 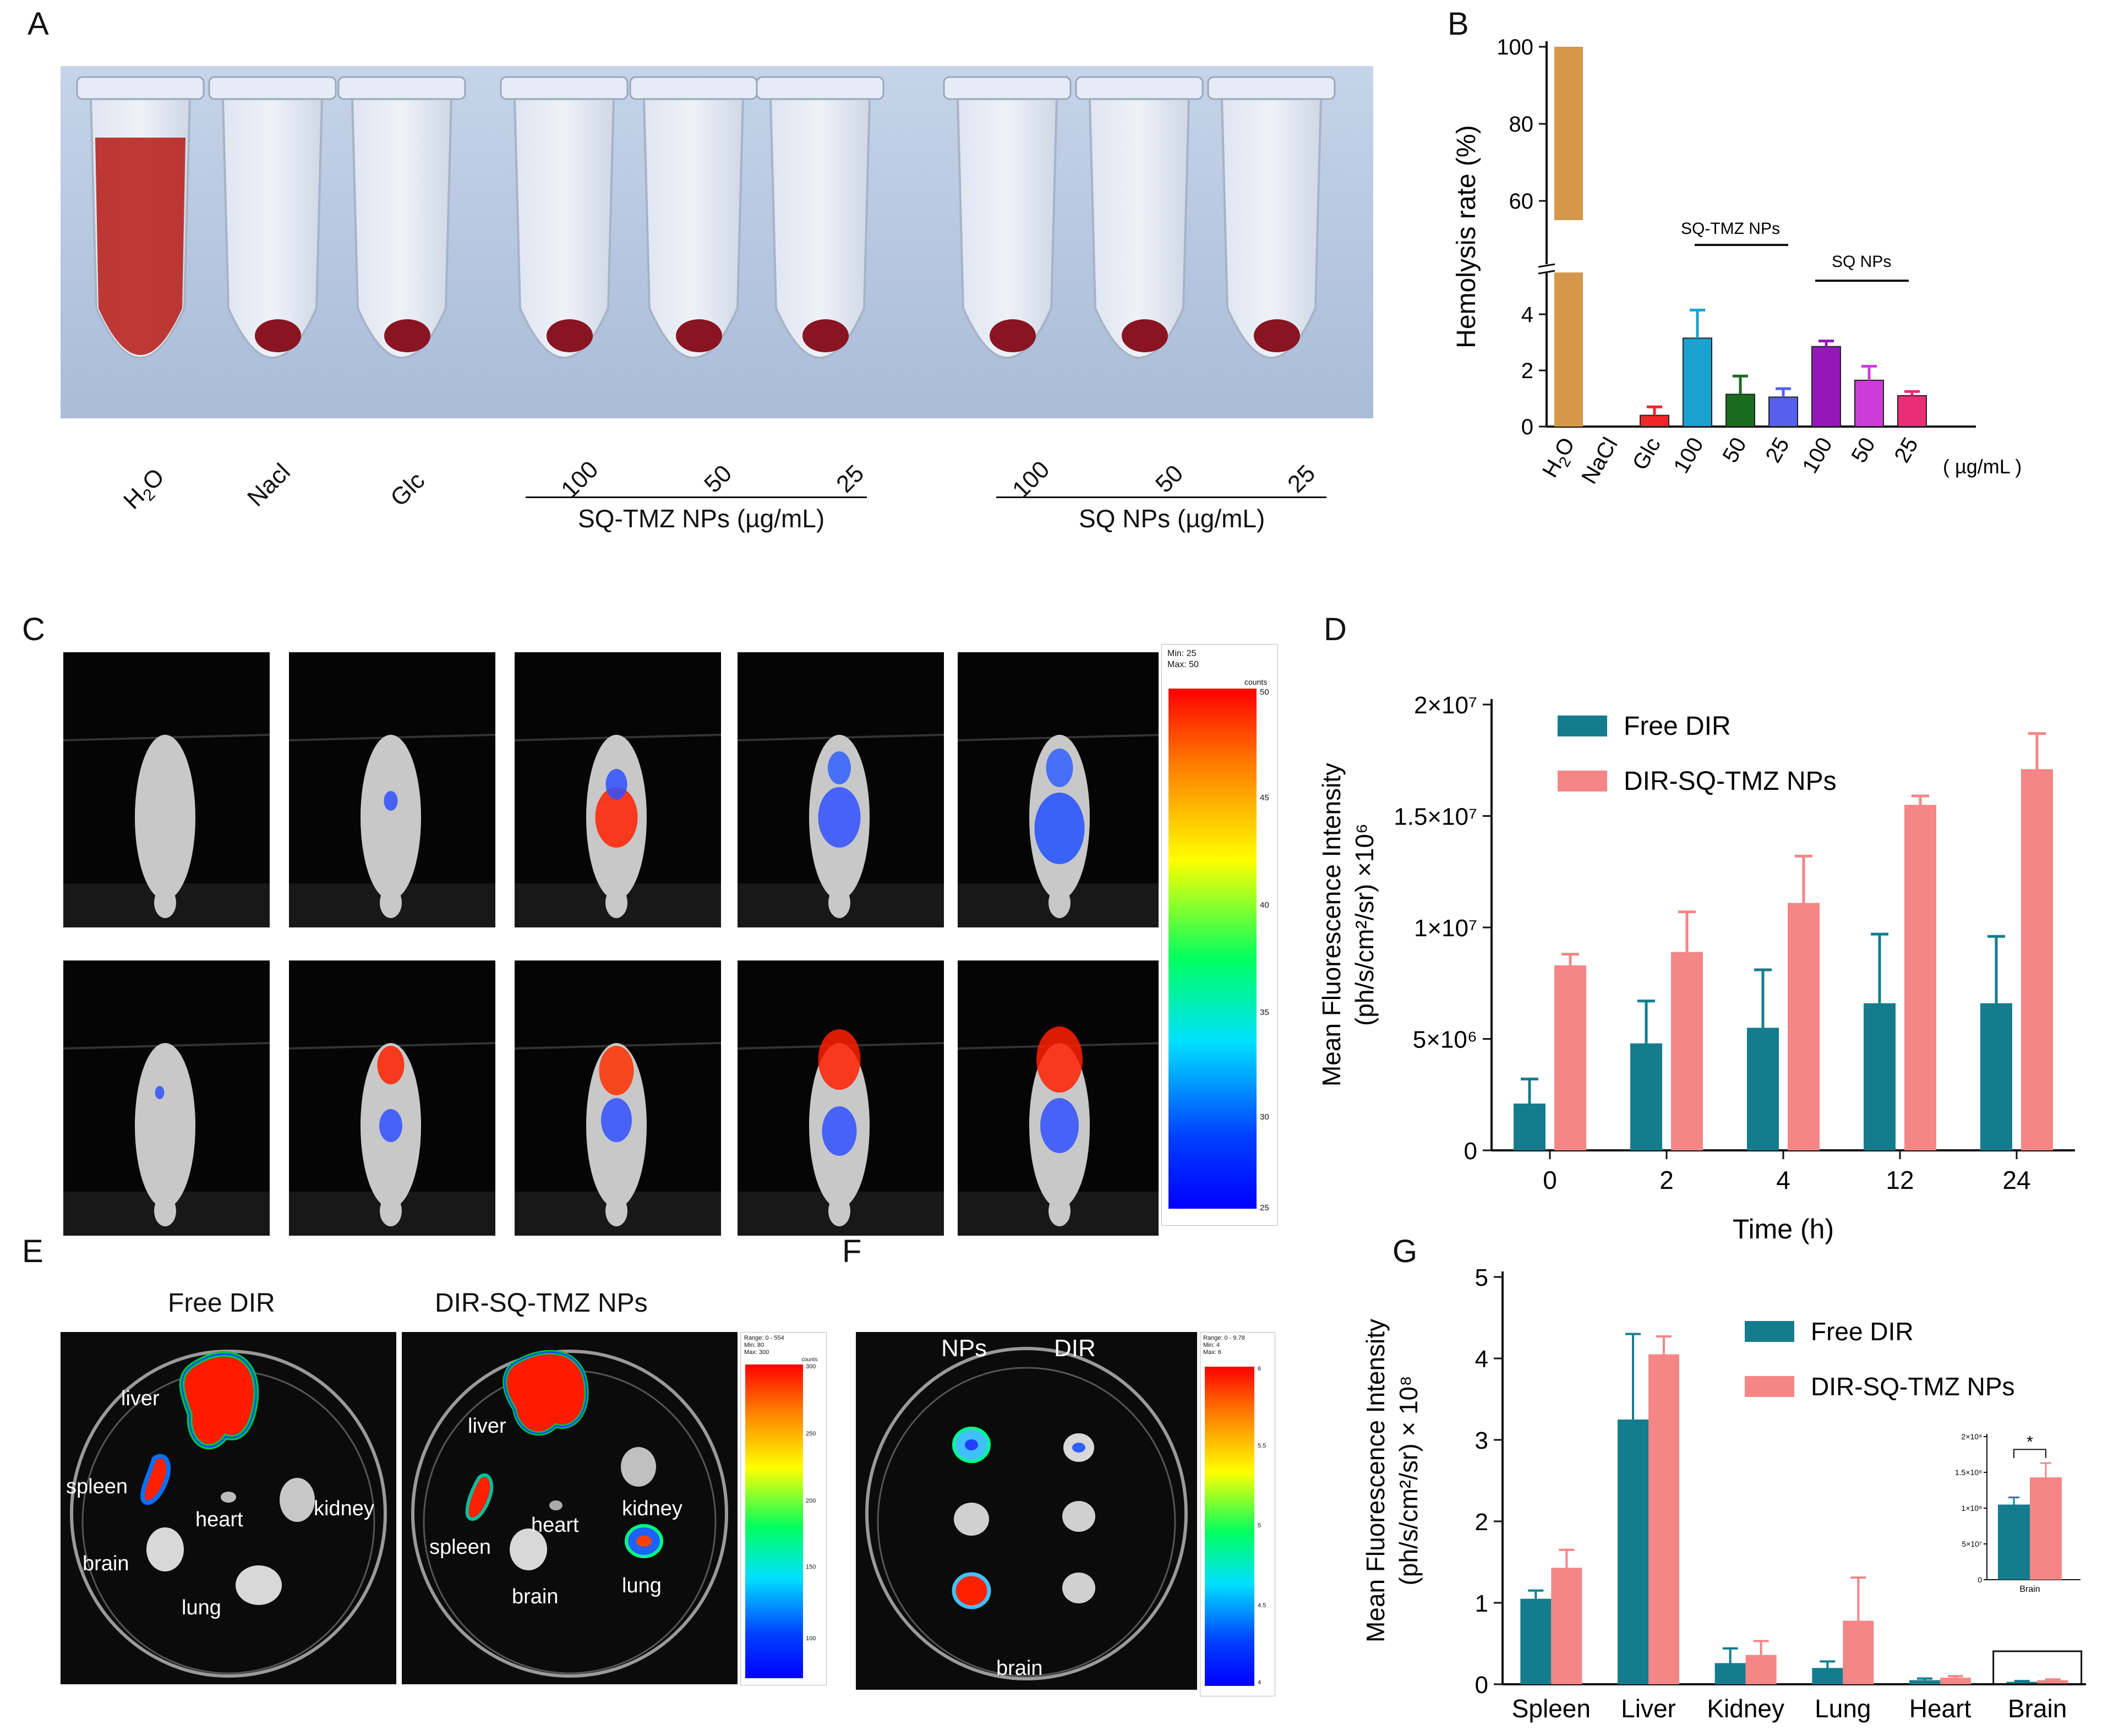 I want to click on d-xtick-label: 4, so click(x=1783, y=1180).